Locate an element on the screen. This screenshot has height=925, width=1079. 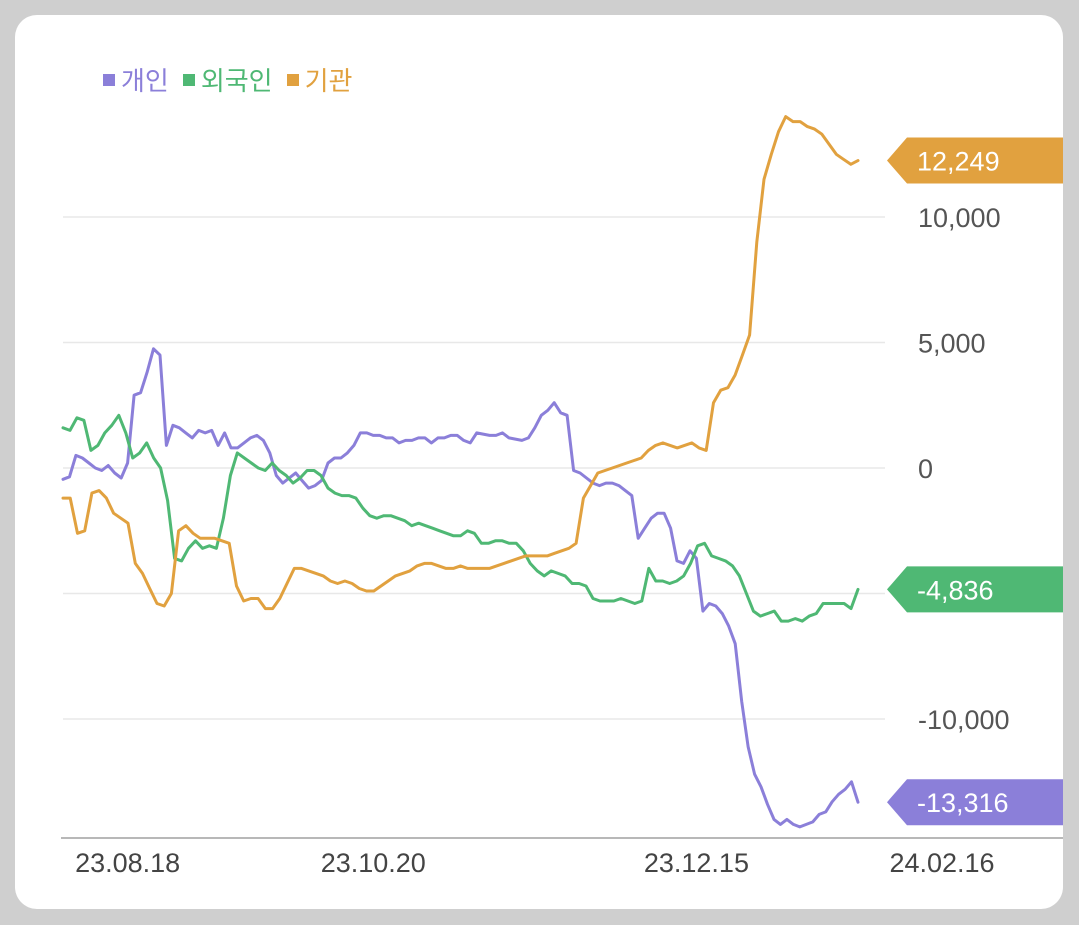
end-value-tag: 12,249 is located at coordinates (975, 160).